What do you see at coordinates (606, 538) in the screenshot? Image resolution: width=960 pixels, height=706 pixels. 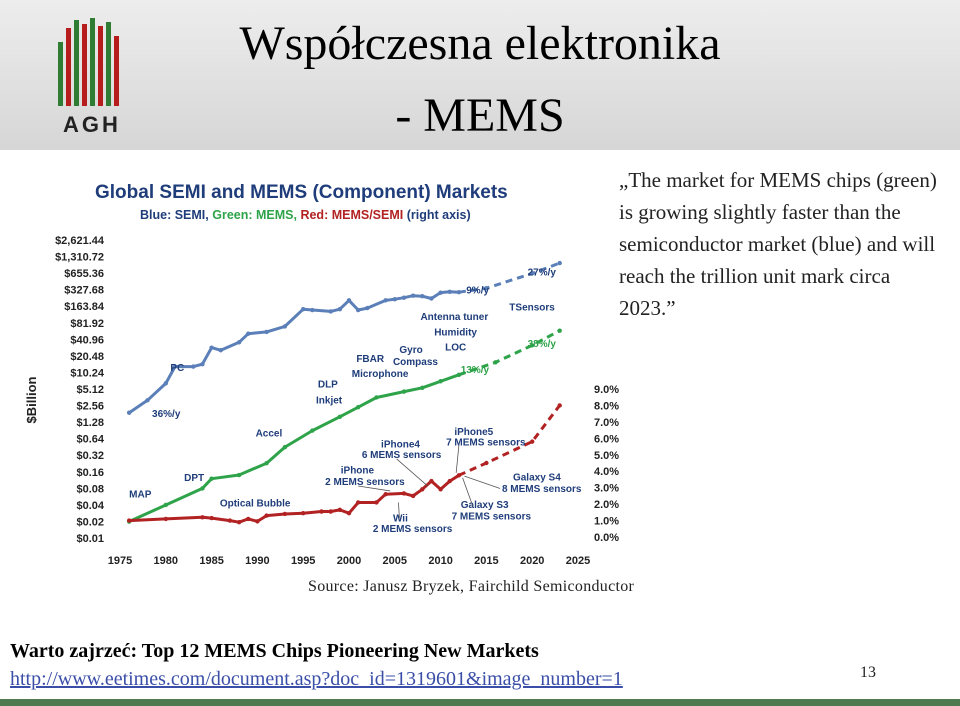 I see `y2-tick-label: 0.0%` at bounding box center [606, 538].